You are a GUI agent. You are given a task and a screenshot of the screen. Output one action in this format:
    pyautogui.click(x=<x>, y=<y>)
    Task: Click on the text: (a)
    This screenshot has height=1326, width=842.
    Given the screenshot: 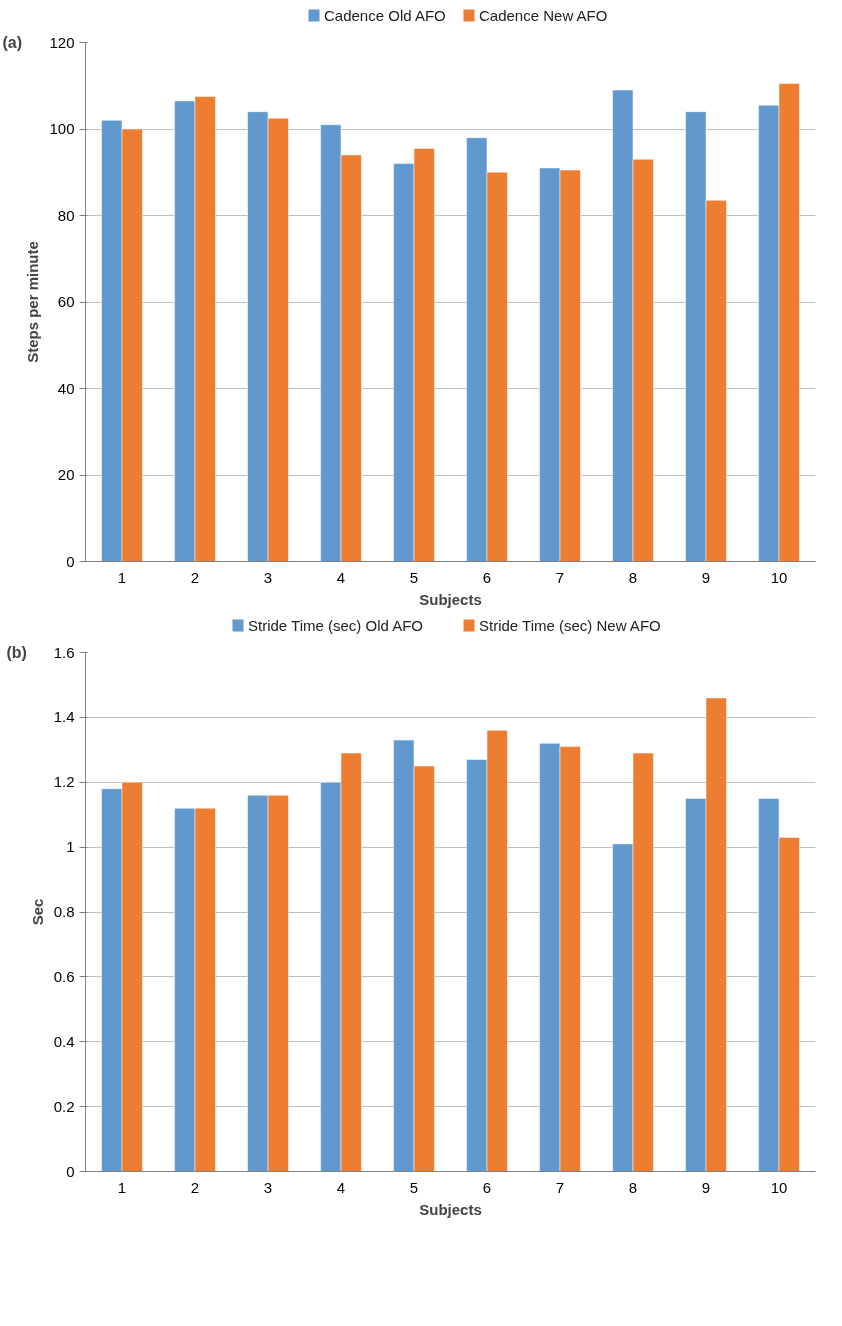 What is the action you would take?
    pyautogui.click(x=12, y=42)
    